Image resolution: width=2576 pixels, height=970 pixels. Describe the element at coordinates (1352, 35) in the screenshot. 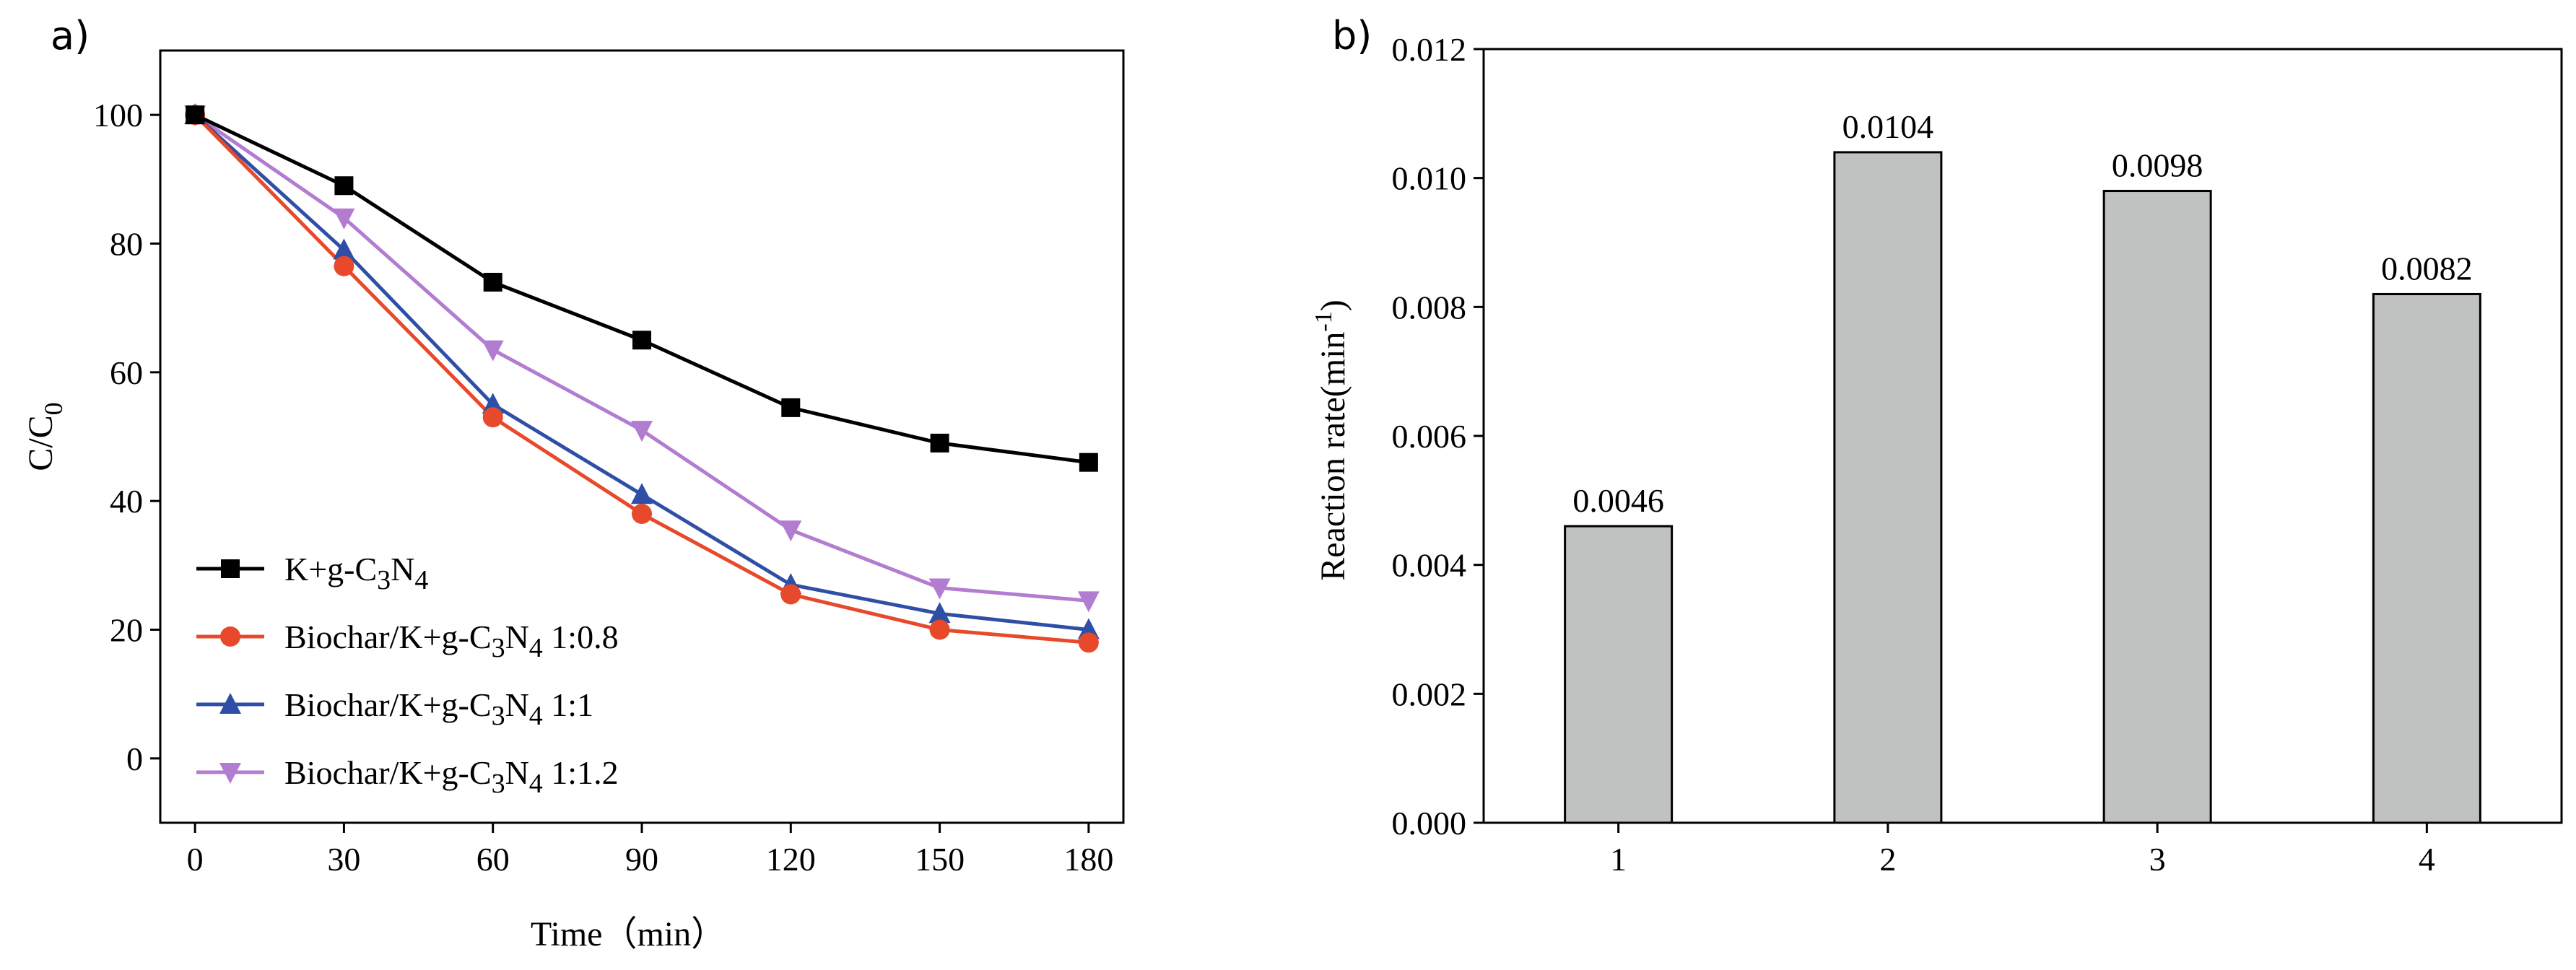

I see `panel-b-label: b)` at that location.